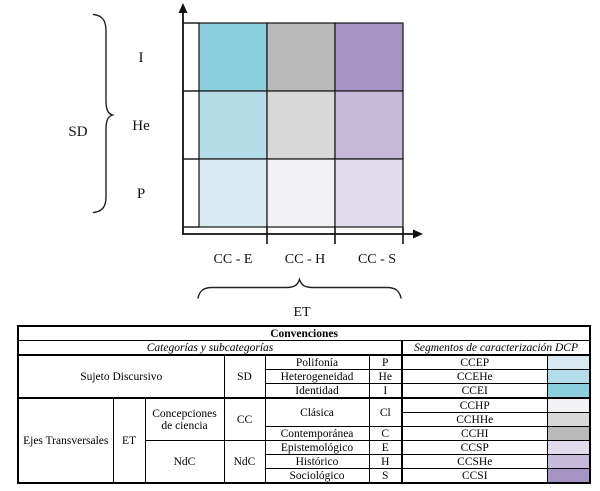 This screenshot has width=600, height=491. What do you see at coordinates (301, 57) in the screenshot?
I see `grid-cell-I-CCH` at bounding box center [301, 57].